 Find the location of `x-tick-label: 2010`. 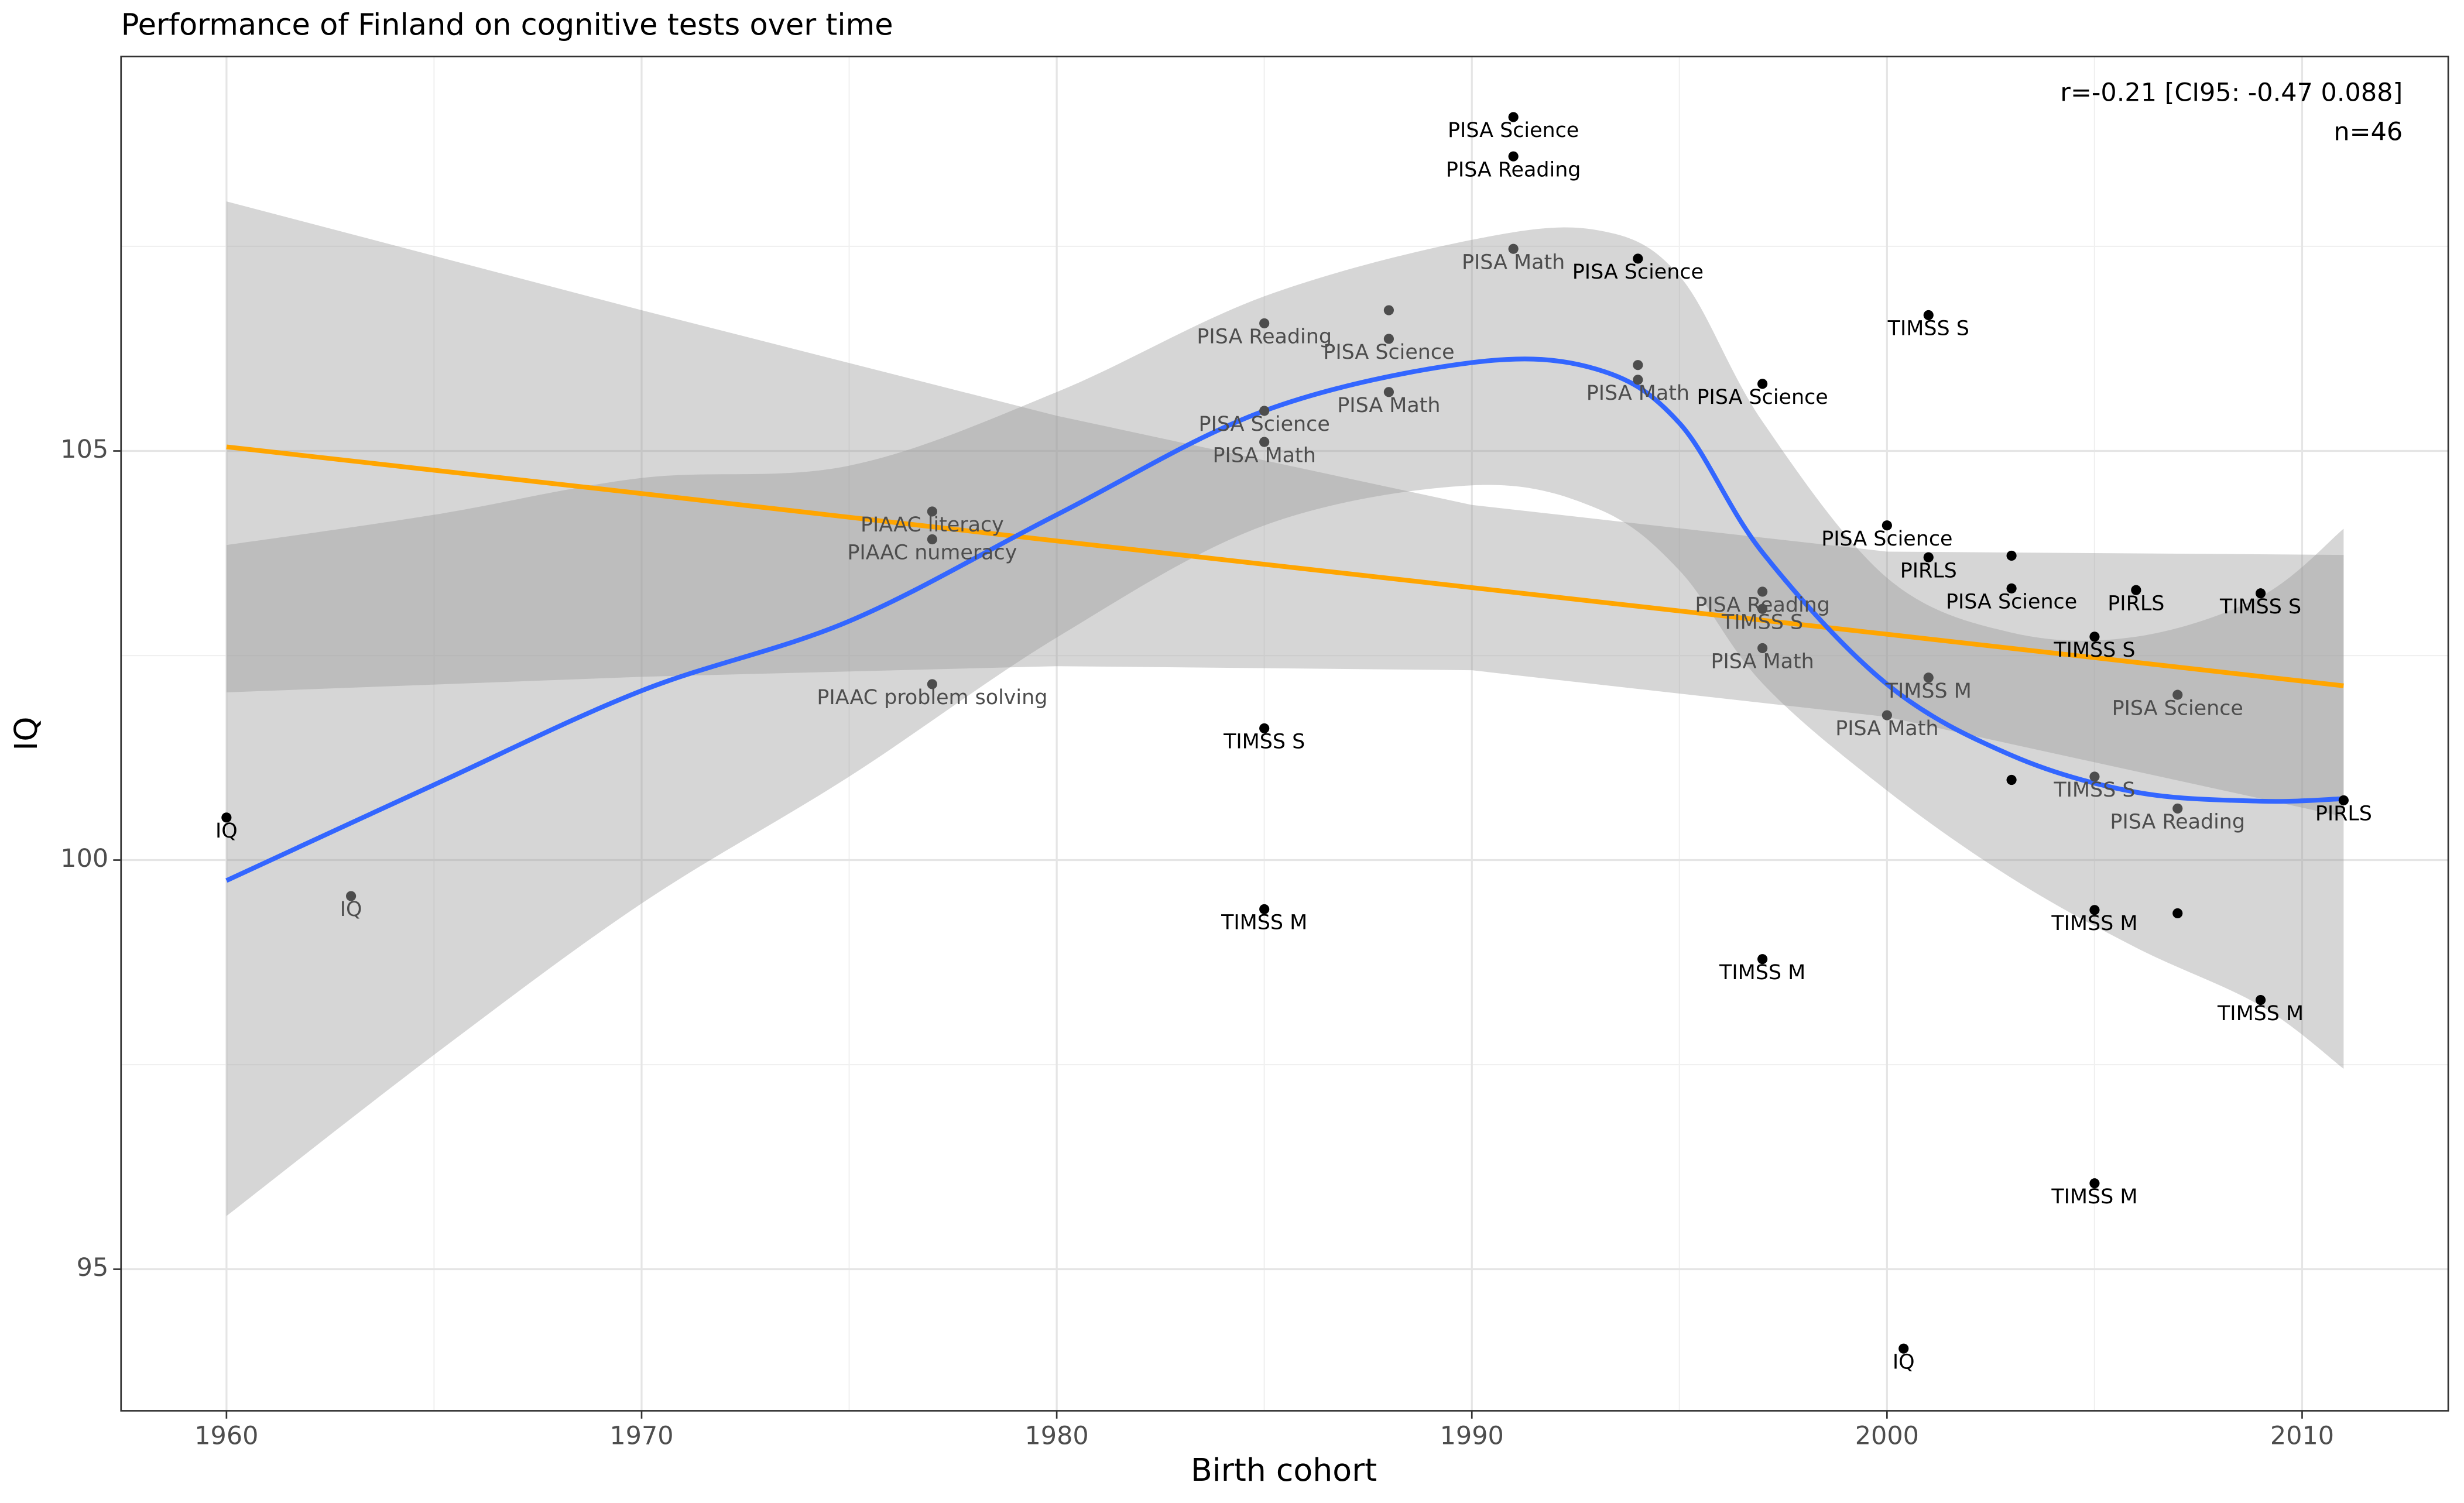

x-tick-label: 2010 is located at coordinates (2302, 1436).